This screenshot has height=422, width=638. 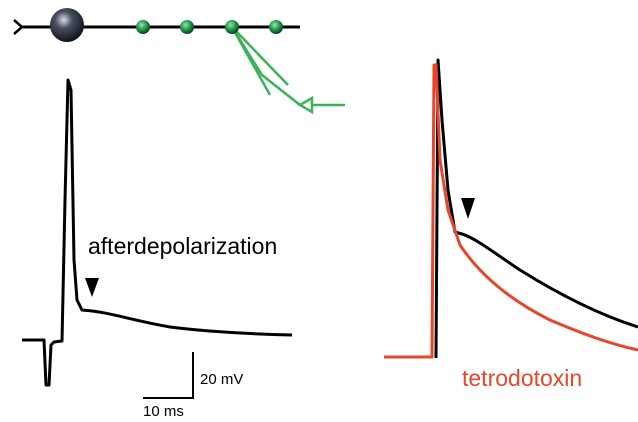 I want to click on time-scale: 10 ms, so click(x=163, y=411).